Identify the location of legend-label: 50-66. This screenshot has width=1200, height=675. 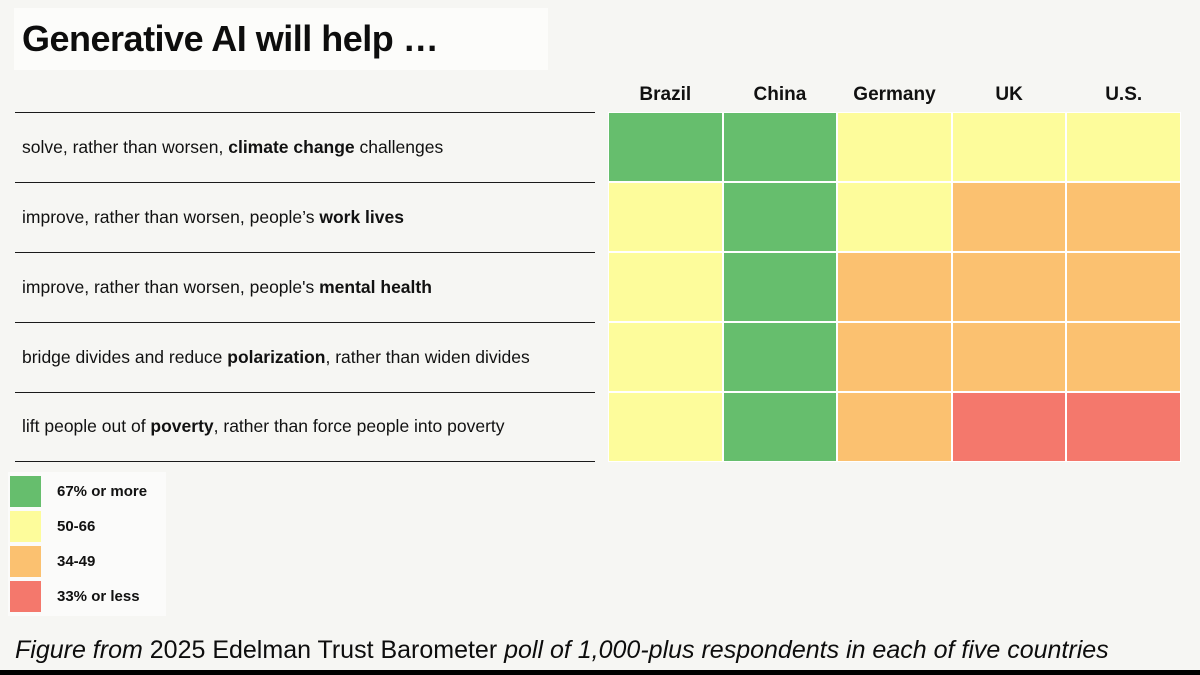
(76, 526).